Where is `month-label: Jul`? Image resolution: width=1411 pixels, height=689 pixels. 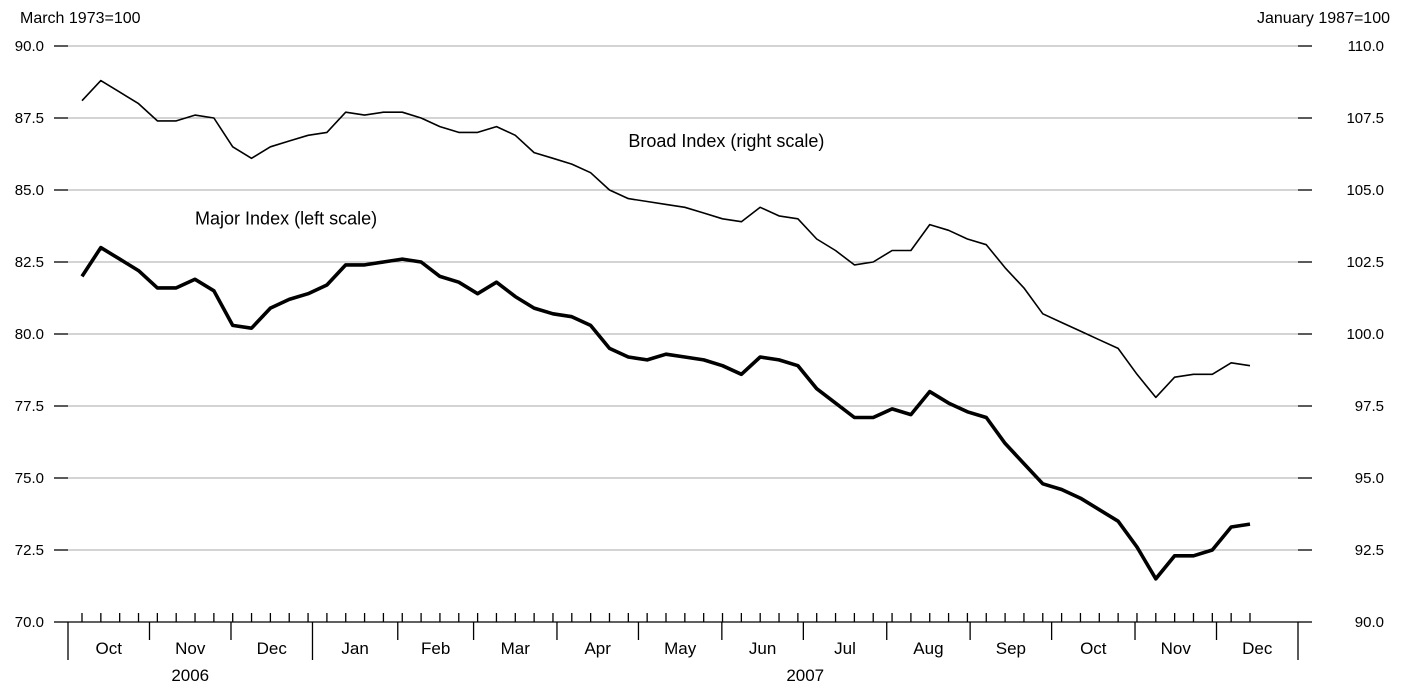 month-label: Jul is located at coordinates (845, 648).